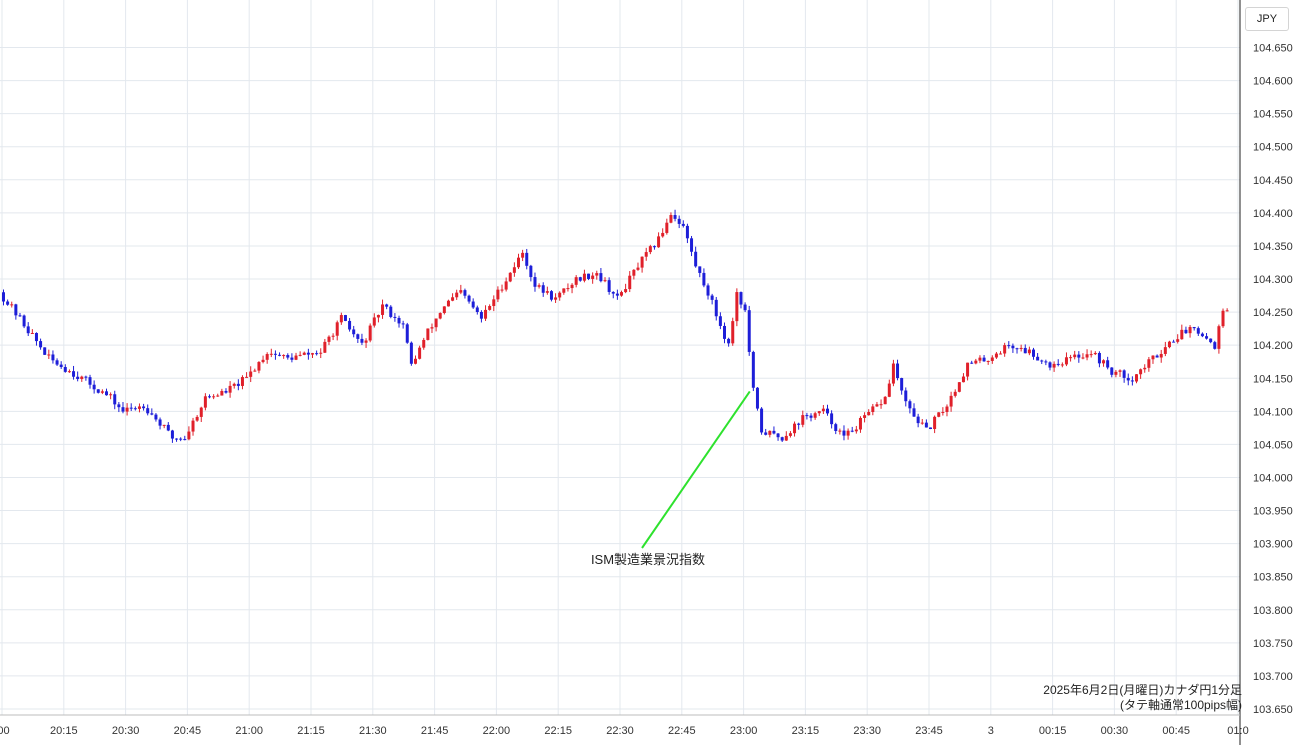 The height and width of the screenshot is (750, 1300). Describe the element at coordinates (696, 469) in the screenshot. I see `annotation-line` at that location.